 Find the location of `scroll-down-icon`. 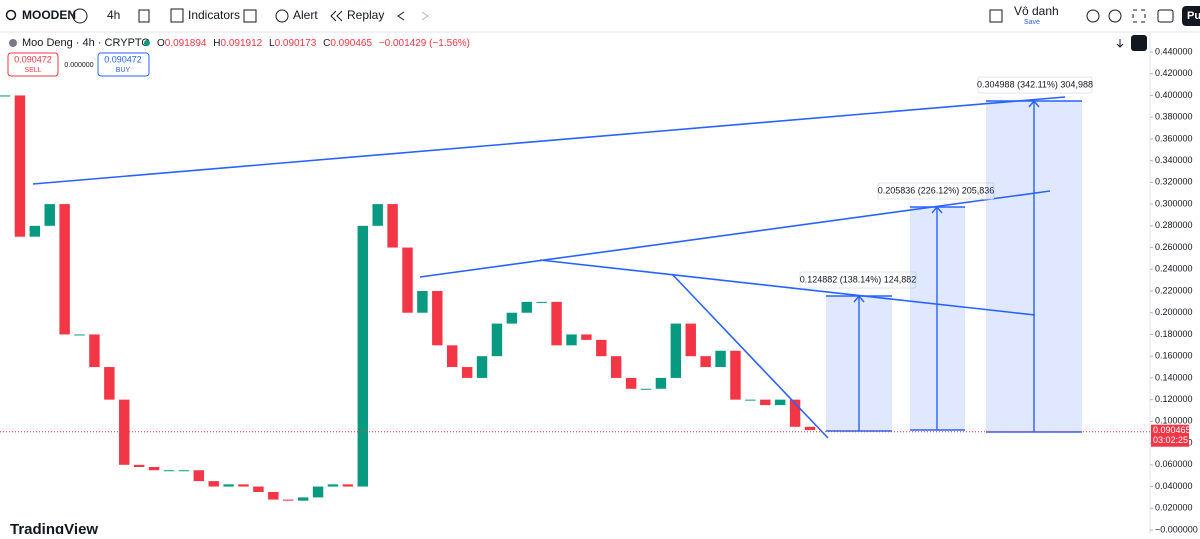

scroll-down-icon is located at coordinates (1120, 43).